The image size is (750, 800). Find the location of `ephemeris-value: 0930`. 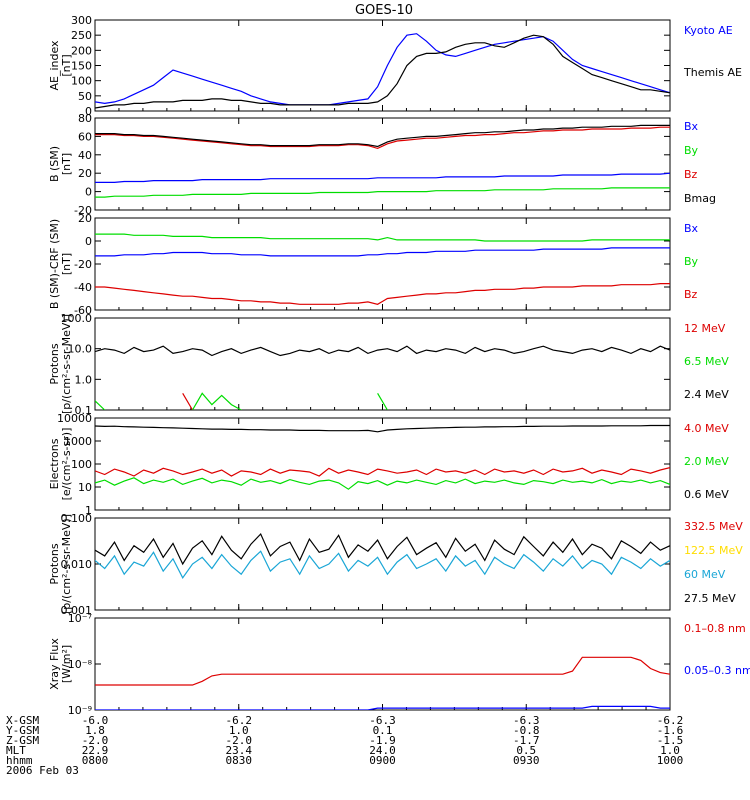

ephemeris-value: 0930 is located at coordinates (526, 760).